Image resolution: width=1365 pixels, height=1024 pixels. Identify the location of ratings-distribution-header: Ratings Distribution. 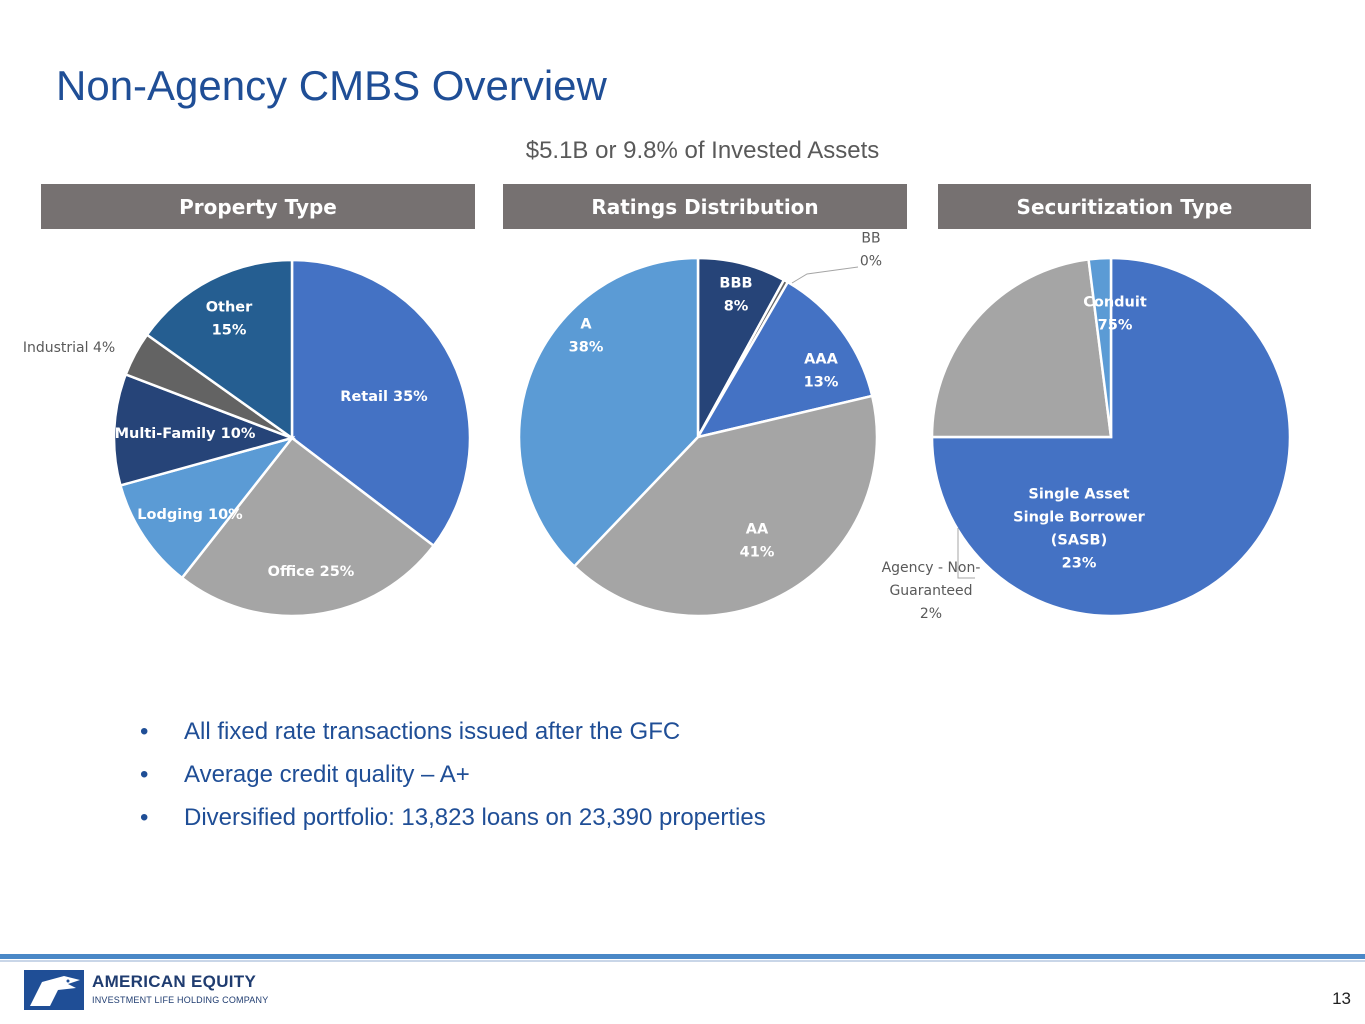
(705, 206).